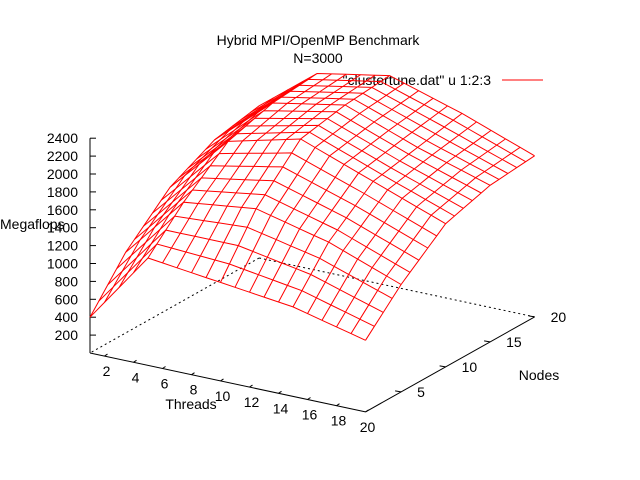  I want to click on x-tick-label: 4, so click(136, 377).